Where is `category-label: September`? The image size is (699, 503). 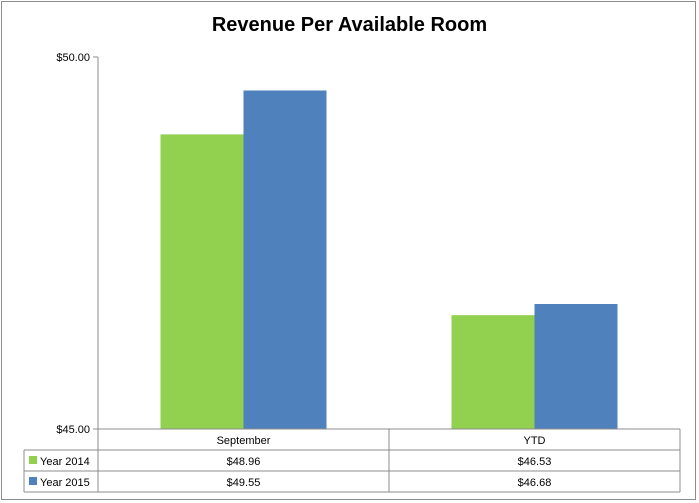 category-label: September is located at coordinates (244, 441).